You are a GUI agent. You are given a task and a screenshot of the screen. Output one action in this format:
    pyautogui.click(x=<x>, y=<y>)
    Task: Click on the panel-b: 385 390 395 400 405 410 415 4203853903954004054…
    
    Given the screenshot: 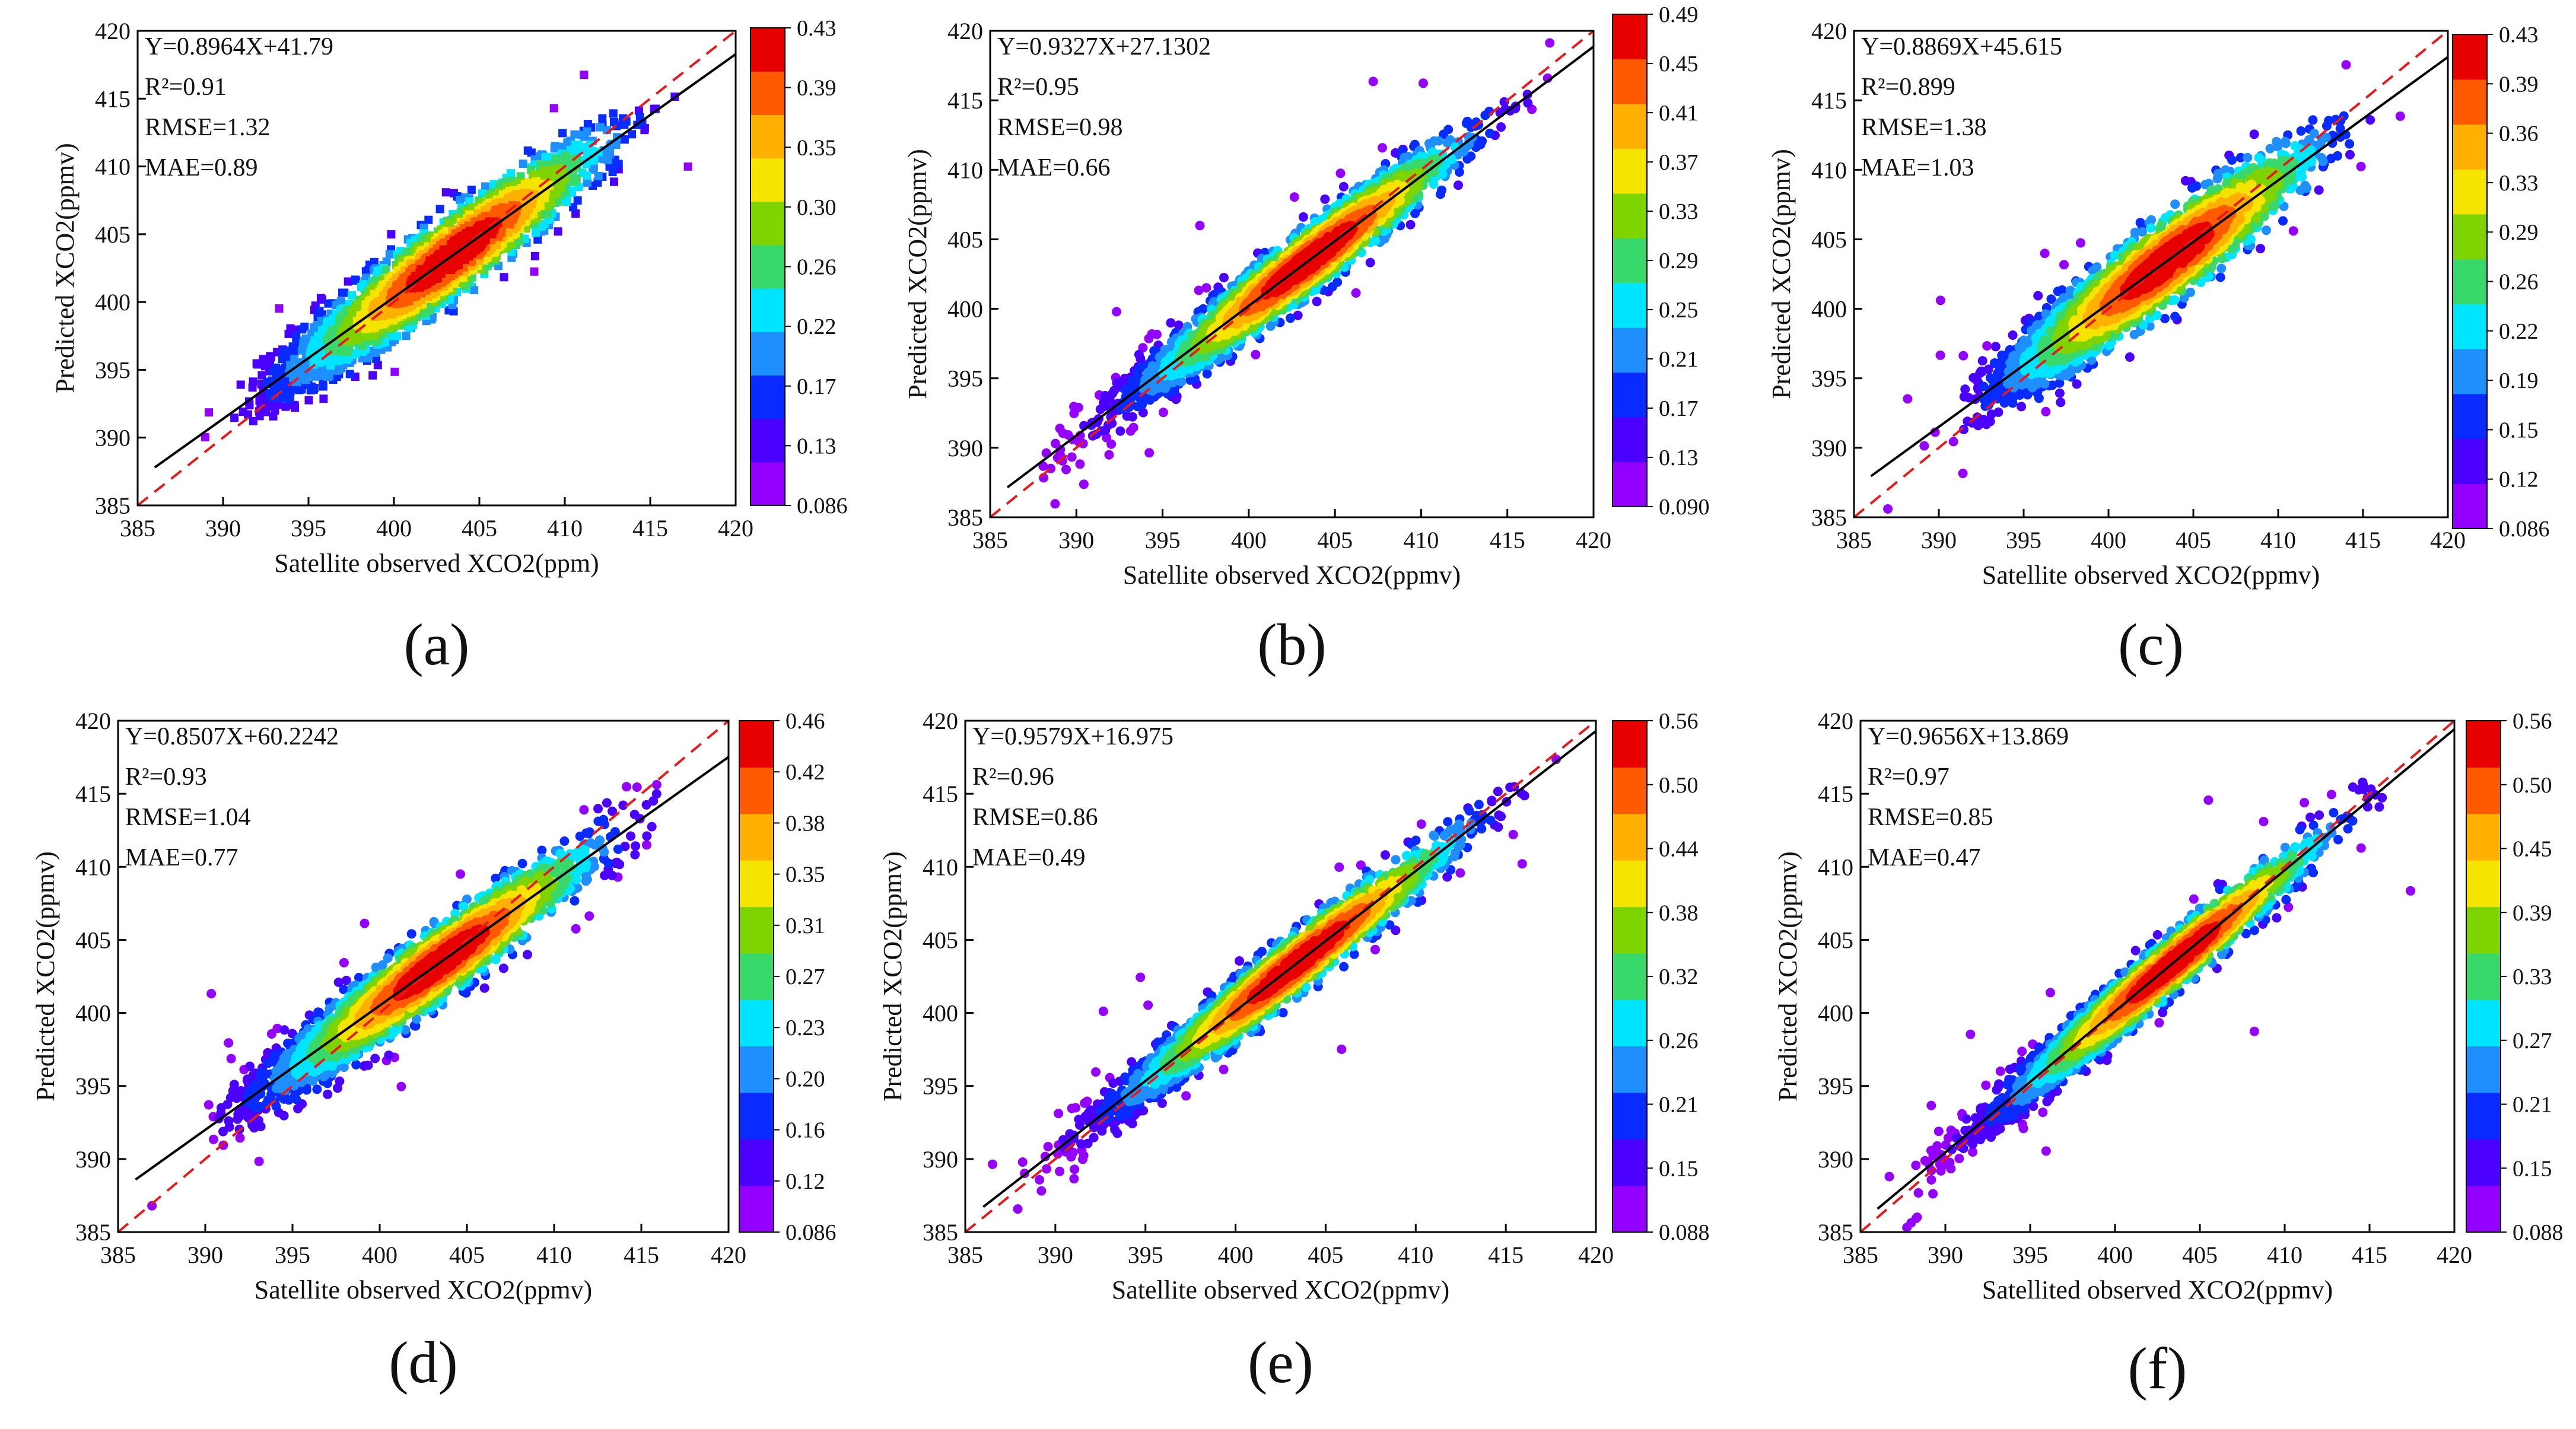 What is the action you would take?
    pyautogui.click(x=1306, y=340)
    